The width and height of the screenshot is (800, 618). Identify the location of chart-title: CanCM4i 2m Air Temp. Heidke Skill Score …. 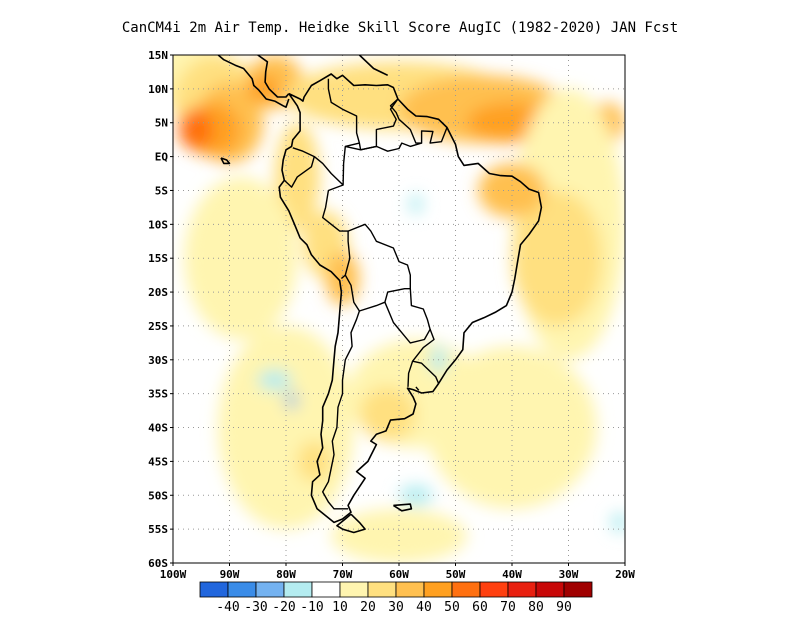
(400, 28).